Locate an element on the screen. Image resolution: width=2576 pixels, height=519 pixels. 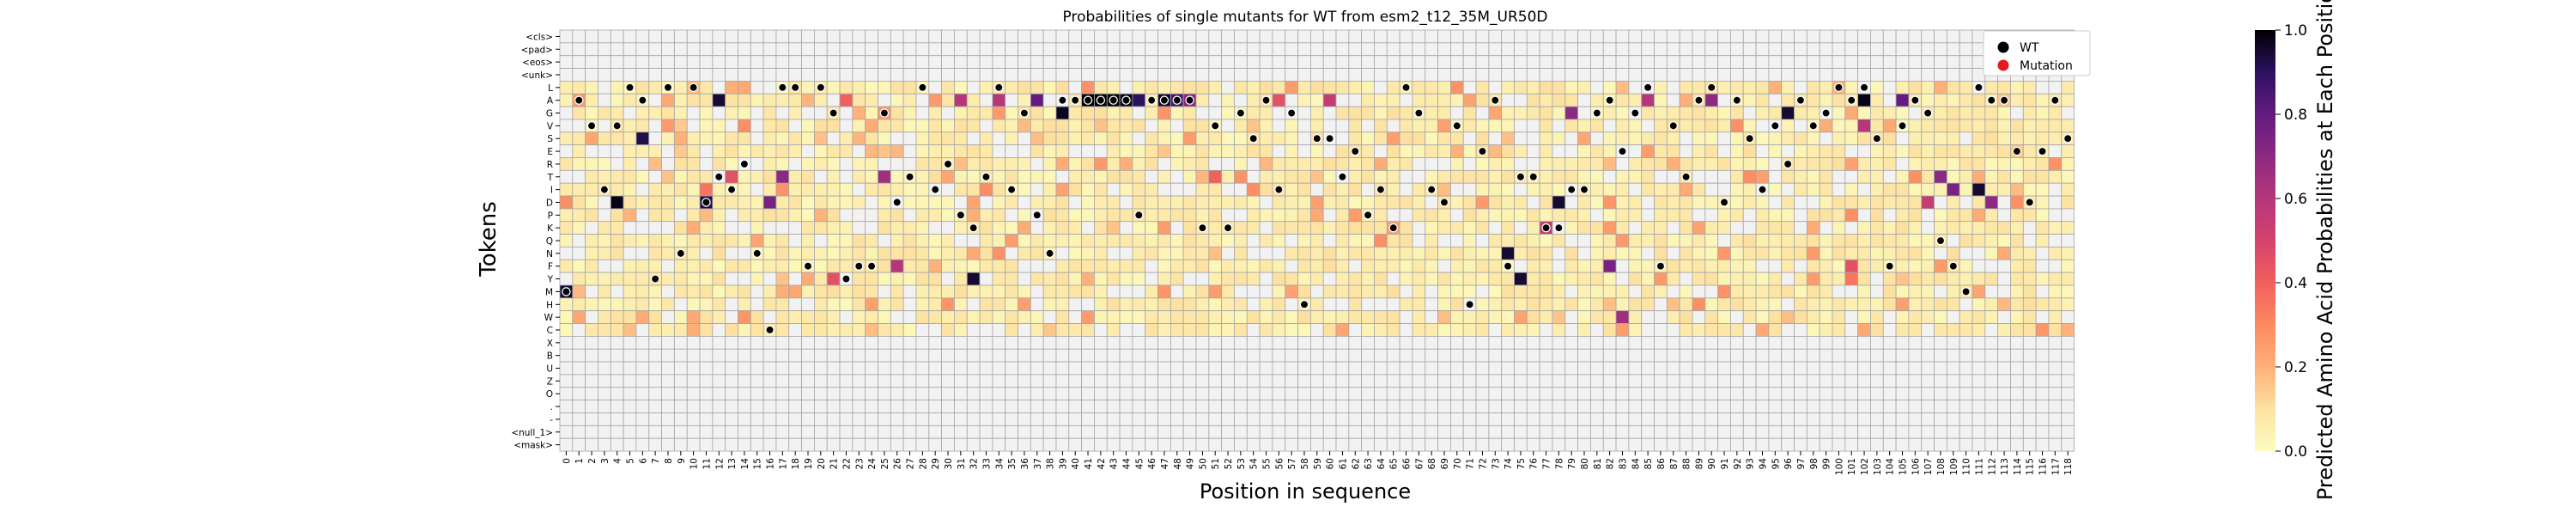
x-tick-label: 47 is located at coordinates (1165, 463).